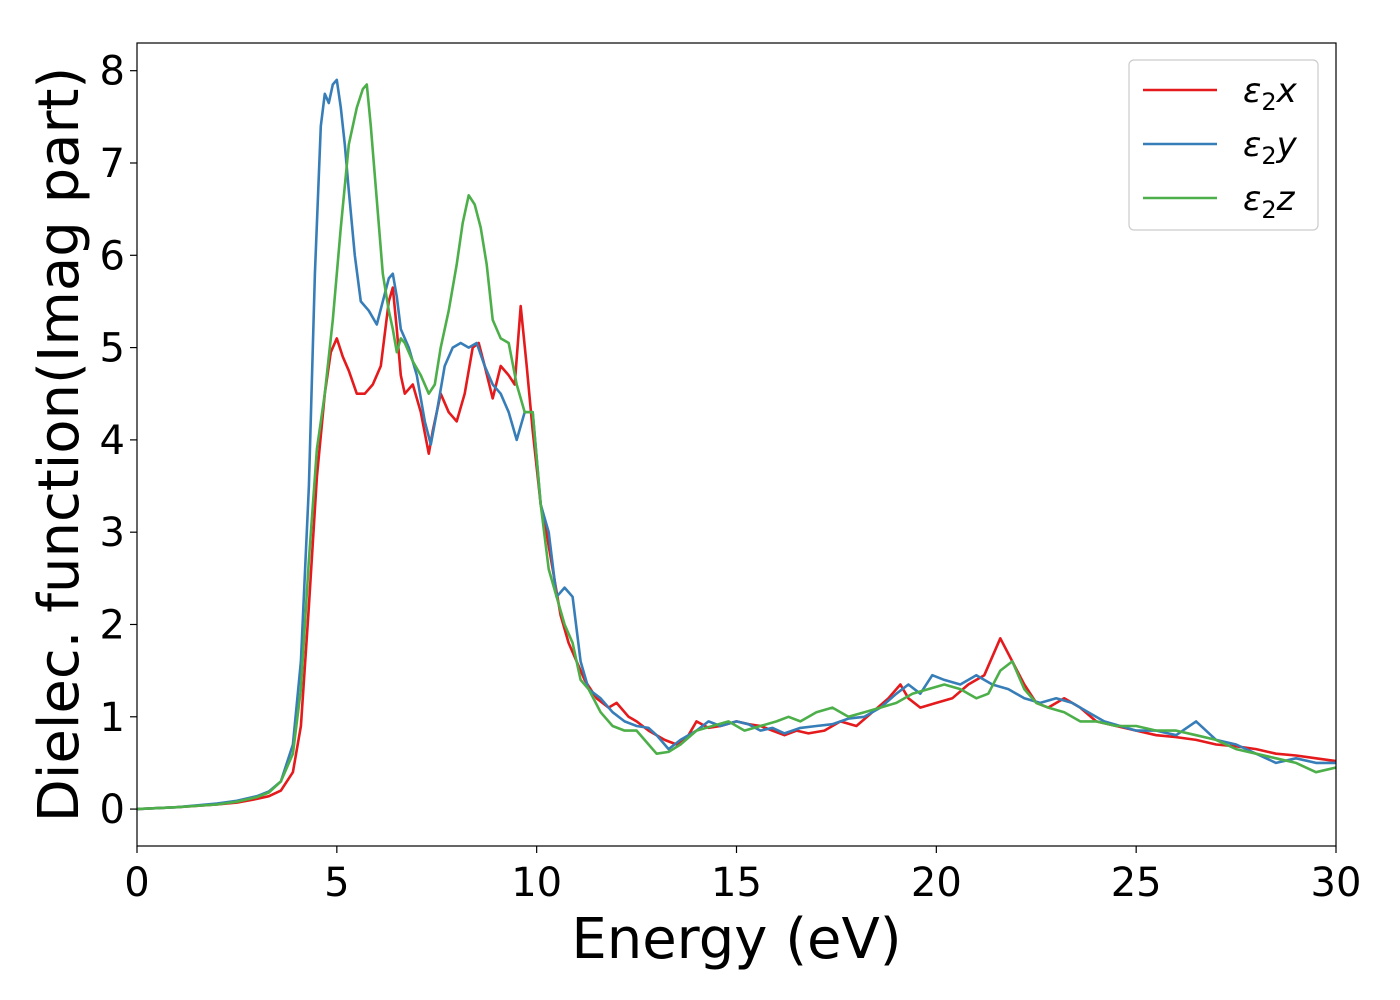 The width and height of the screenshot is (1400, 1000). Describe the element at coordinates (536, 883) in the screenshot. I see `x-tick-label: 10` at that location.